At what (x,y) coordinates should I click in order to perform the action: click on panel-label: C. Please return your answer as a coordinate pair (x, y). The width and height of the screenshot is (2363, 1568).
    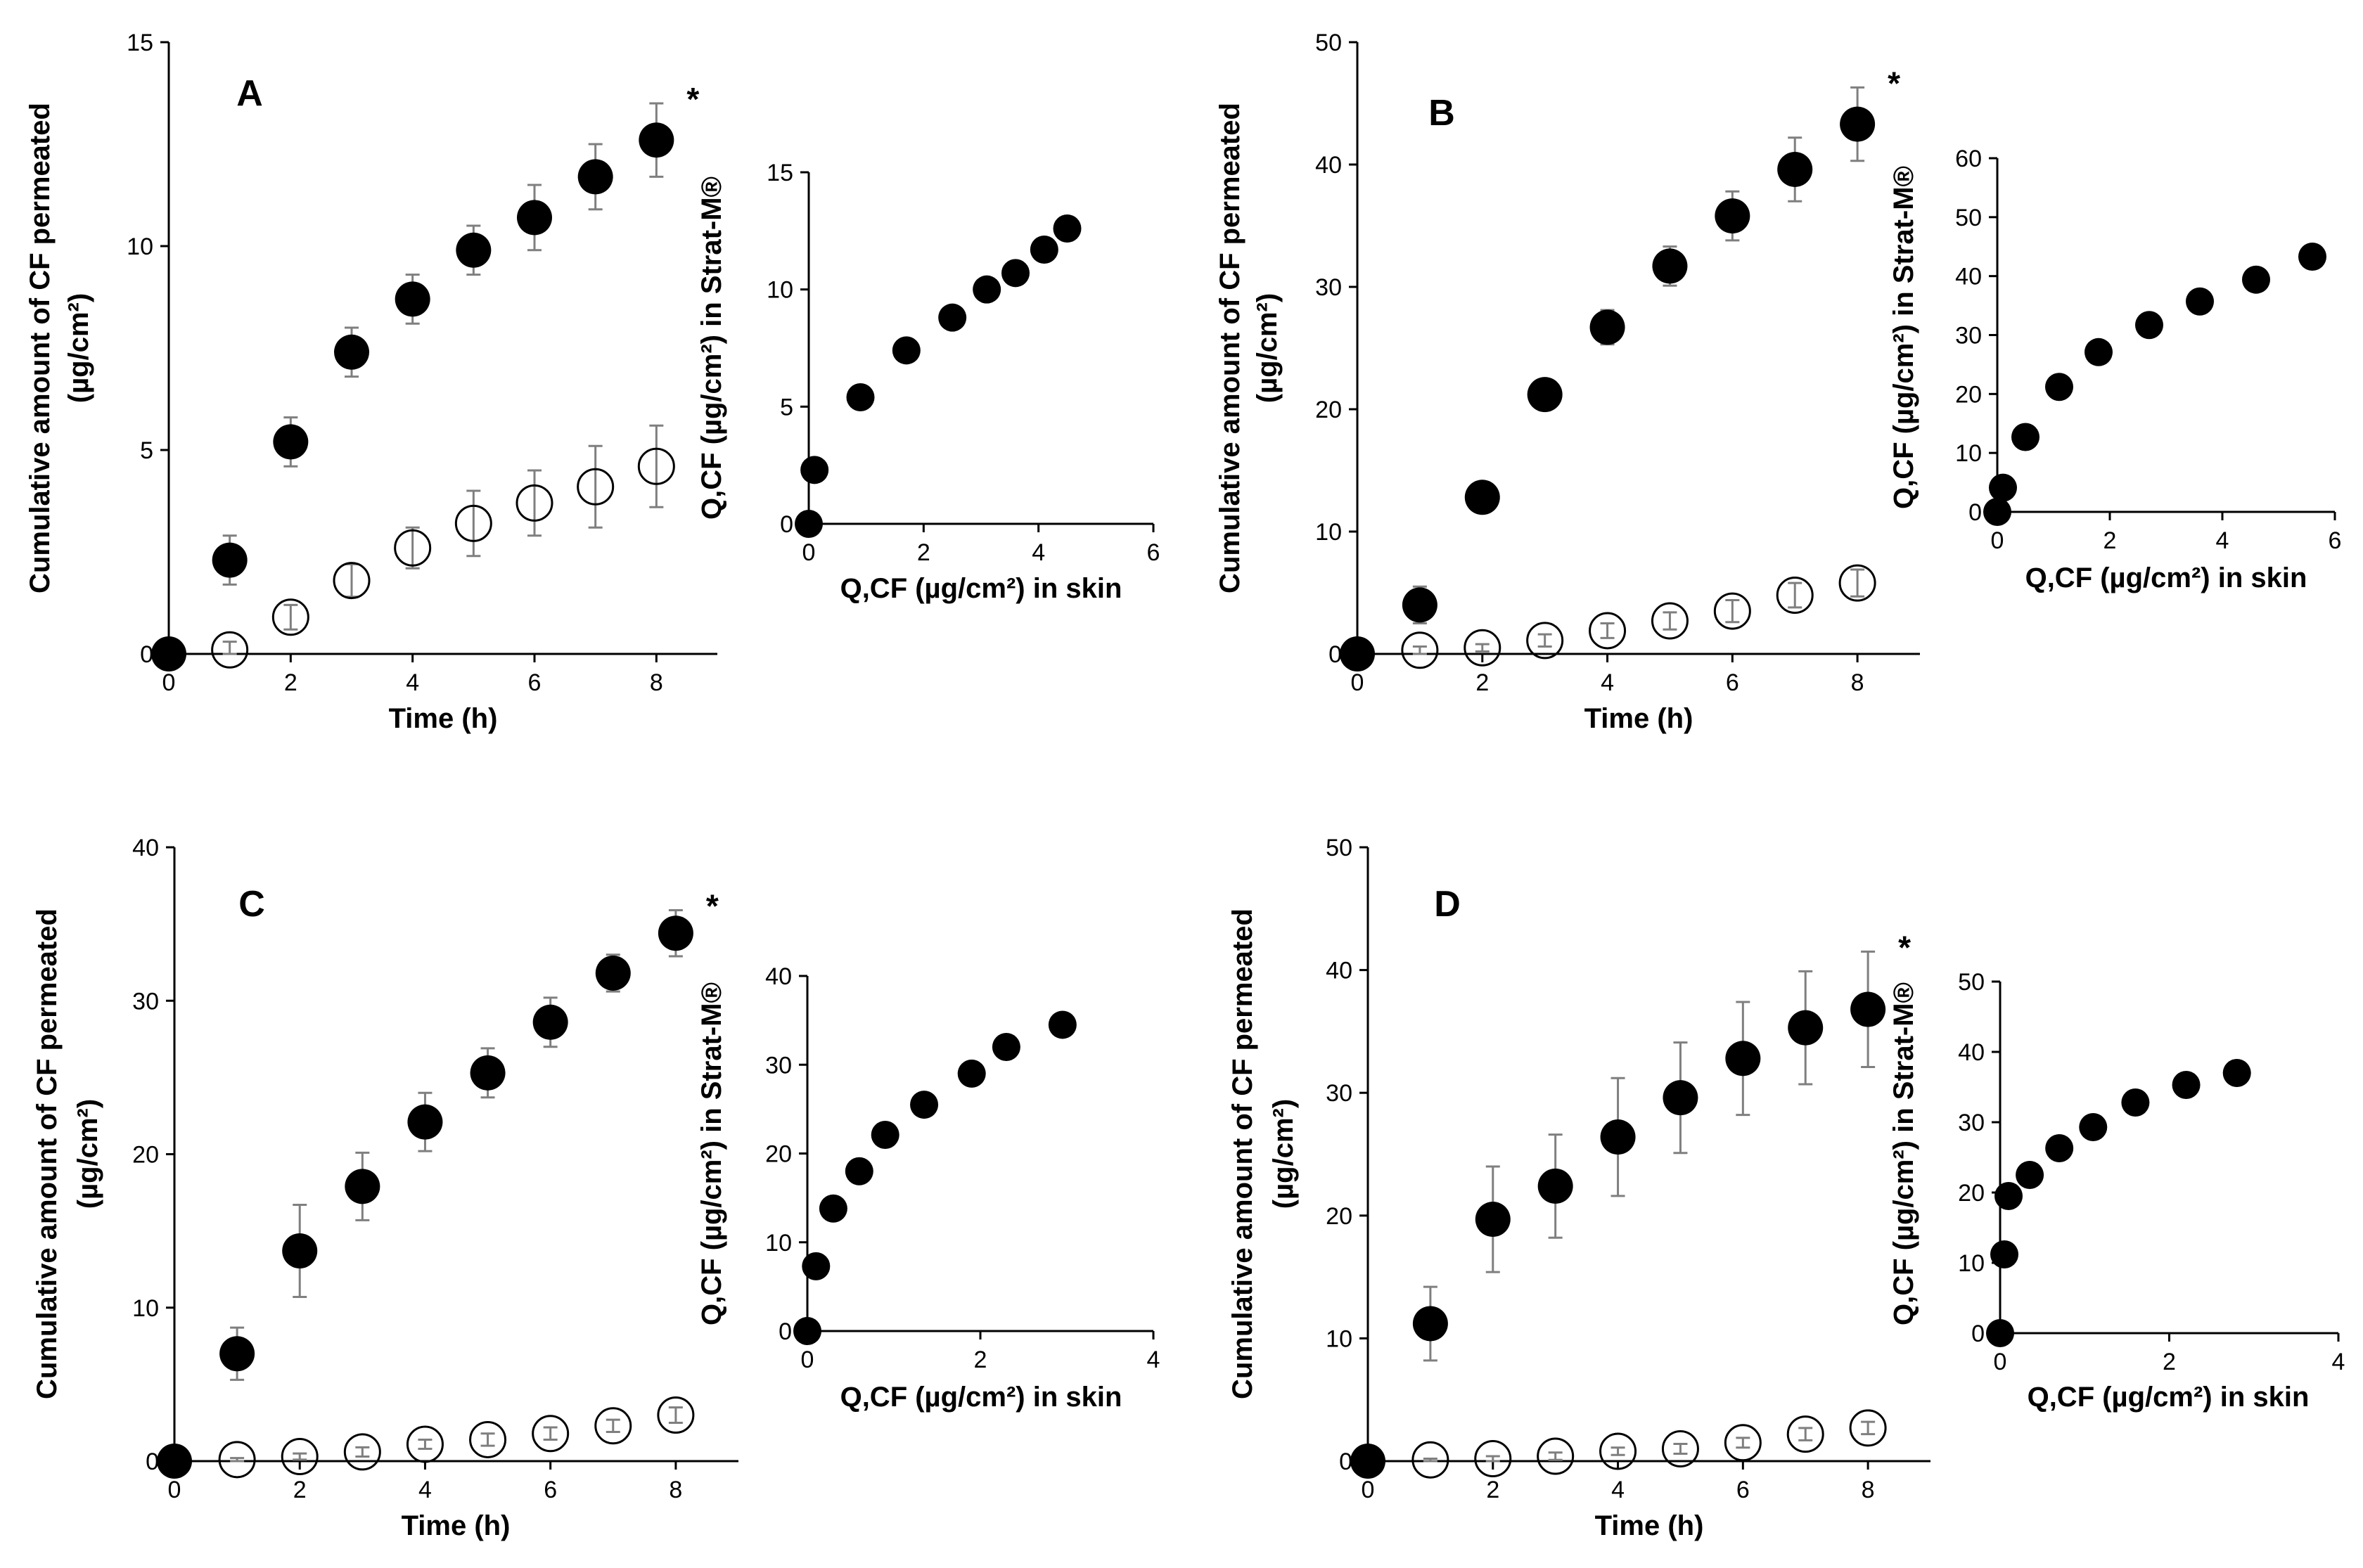
    Looking at the image, I should click on (251, 904).